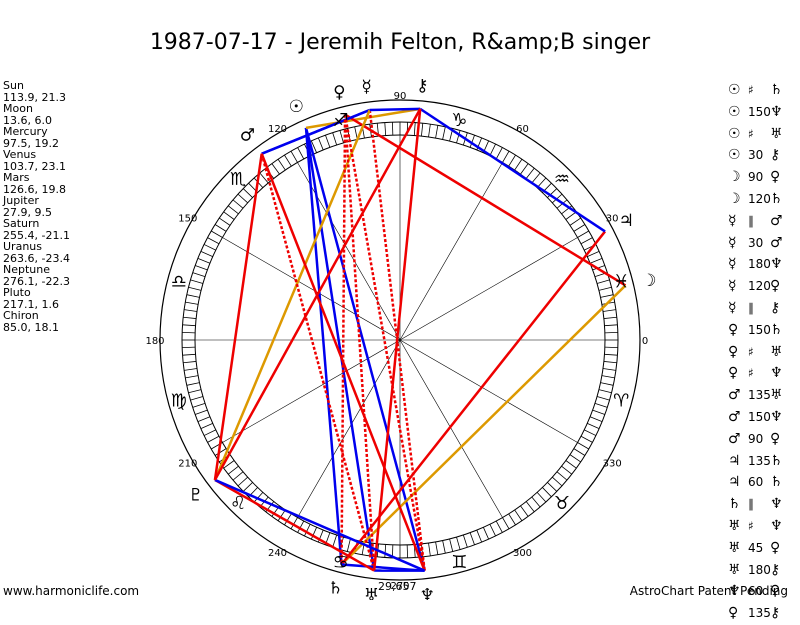  I want to click on aspect-kind: 180, so click(759, 571).